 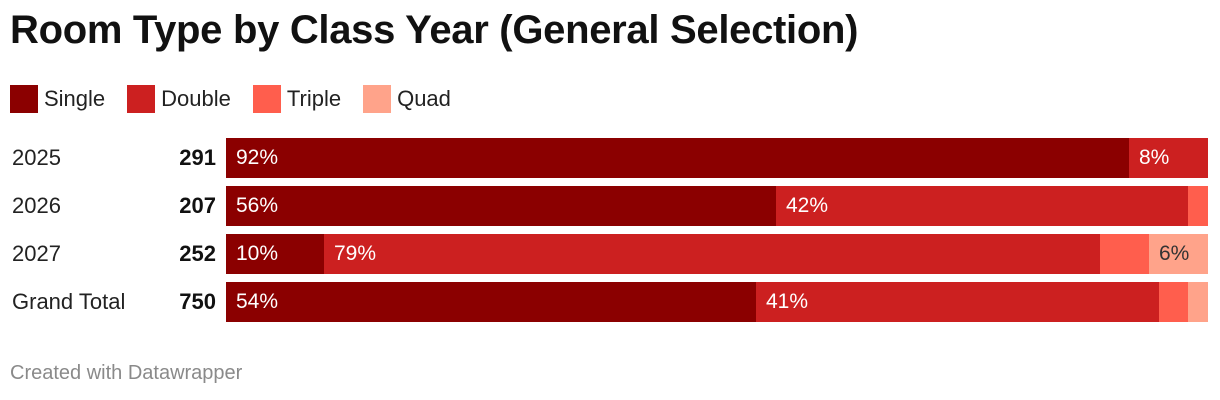 I want to click on bar-segment-double: 79%, so click(x=712, y=254).